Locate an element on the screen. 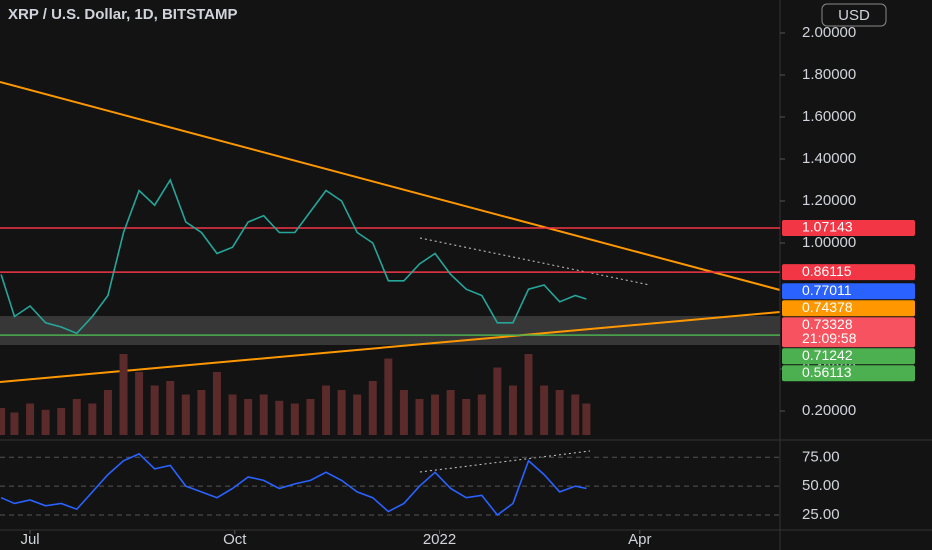  price-label: 0.73328 is located at coordinates (827, 324).